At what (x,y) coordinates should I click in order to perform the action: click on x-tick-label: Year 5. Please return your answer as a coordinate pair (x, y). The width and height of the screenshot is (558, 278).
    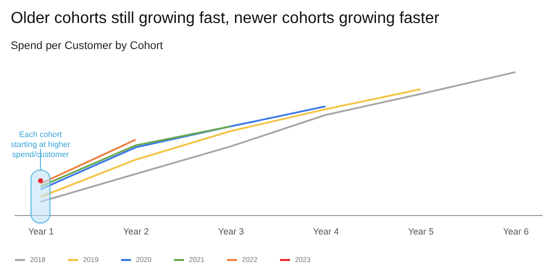
    Looking at the image, I should click on (421, 231).